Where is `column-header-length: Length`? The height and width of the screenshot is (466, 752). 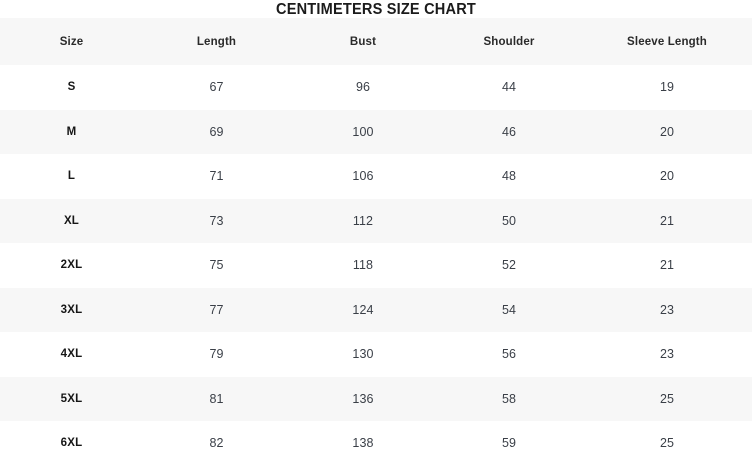
column-header-length: Length is located at coordinates (216, 41).